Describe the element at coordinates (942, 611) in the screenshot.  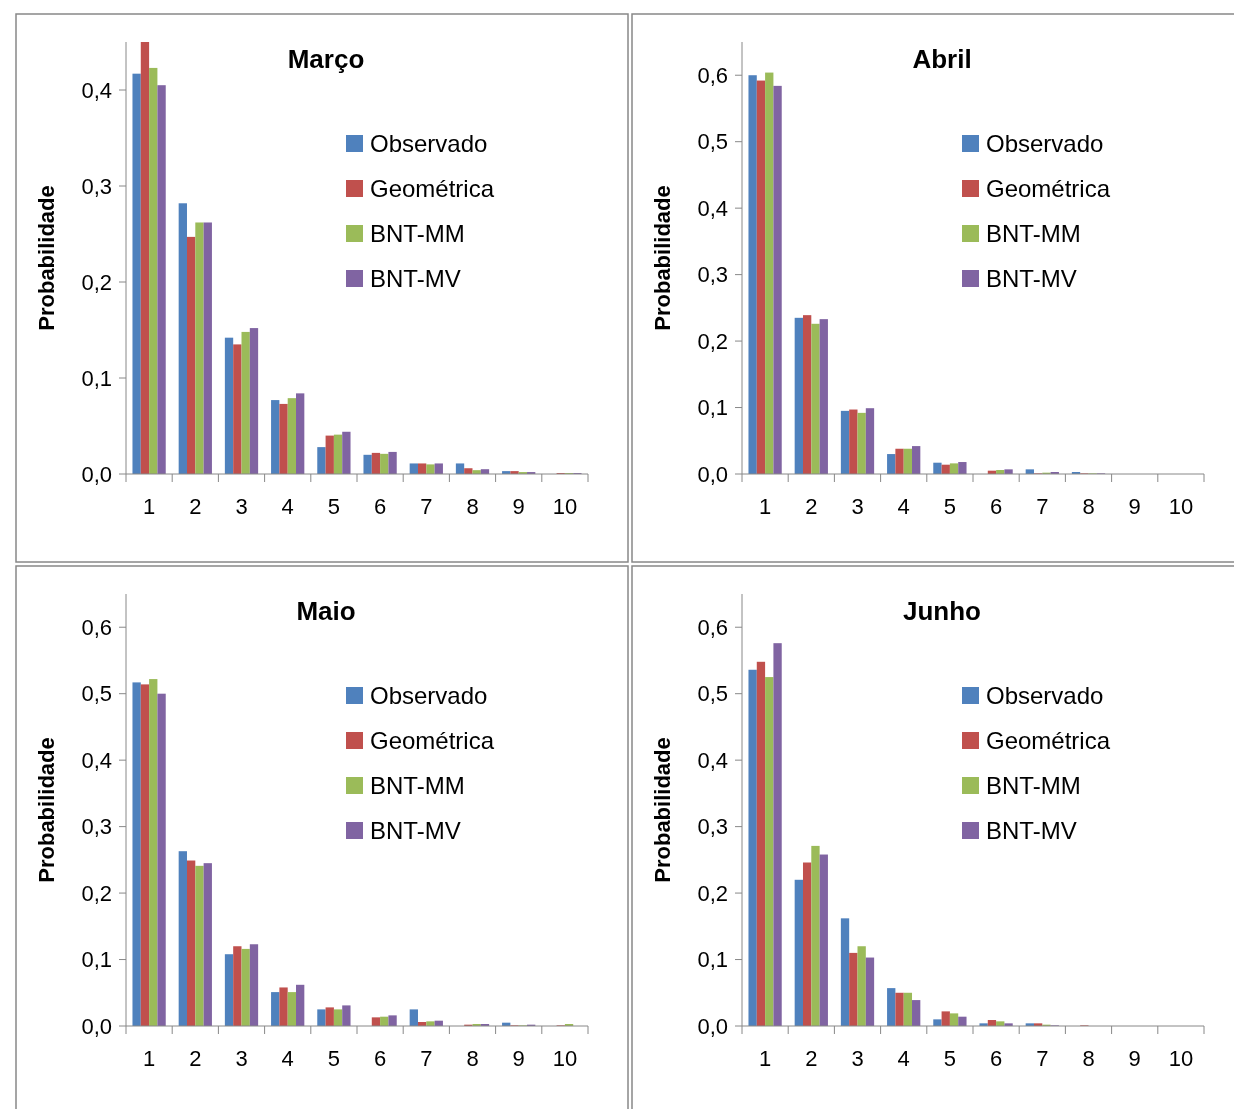
I see `chart-title: Junho` at that location.